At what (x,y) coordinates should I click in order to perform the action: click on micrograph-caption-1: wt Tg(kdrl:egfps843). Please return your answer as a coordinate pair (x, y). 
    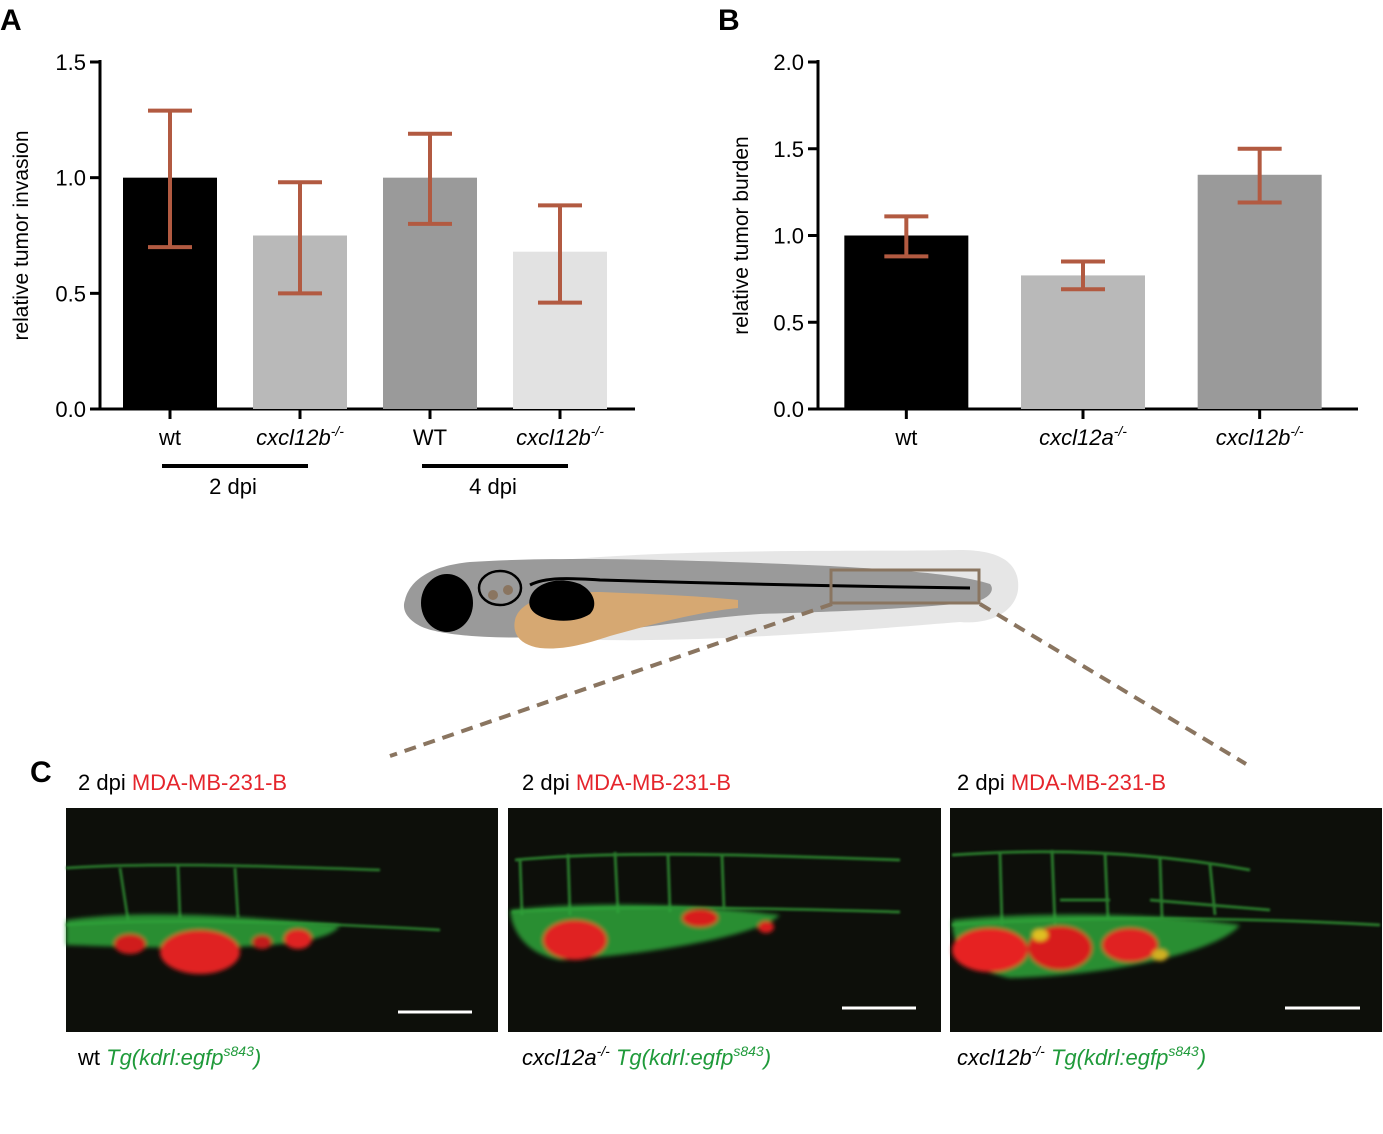
    Looking at the image, I should click on (169, 1056).